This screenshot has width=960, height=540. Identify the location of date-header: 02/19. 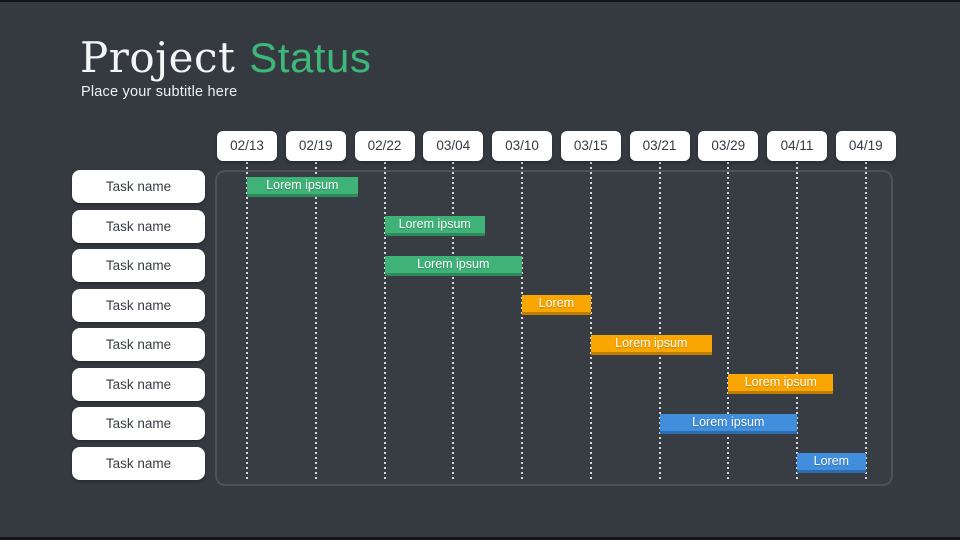
(315, 146).